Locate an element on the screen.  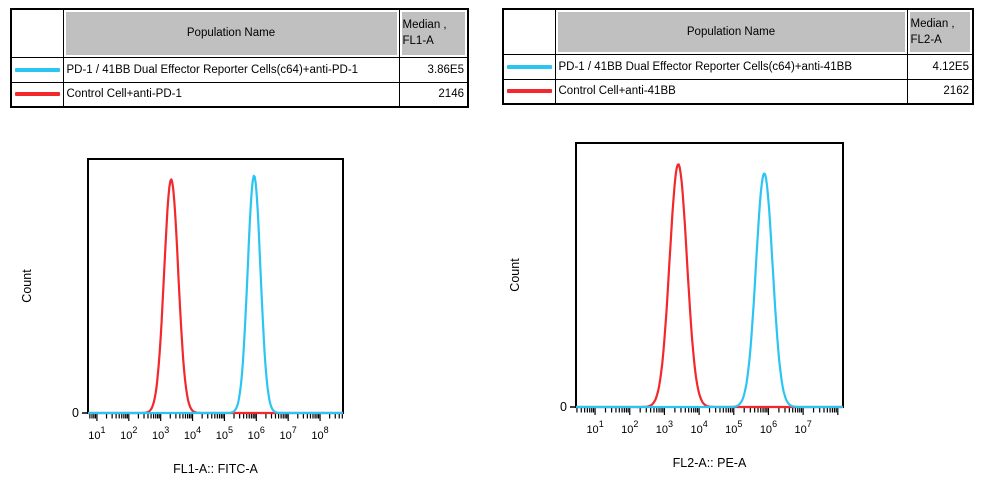
table-header-row: Population Name Median , FL2-A is located at coordinates (738, 31).